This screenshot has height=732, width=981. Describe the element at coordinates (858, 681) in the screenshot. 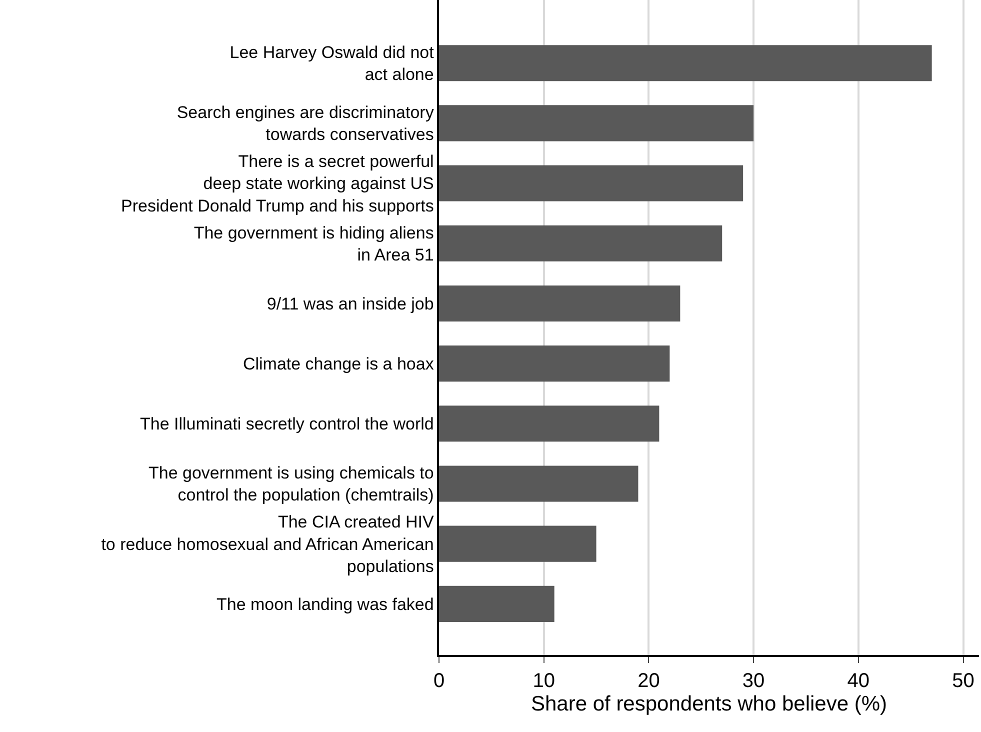

I see `x-tick-label: 40` at that location.